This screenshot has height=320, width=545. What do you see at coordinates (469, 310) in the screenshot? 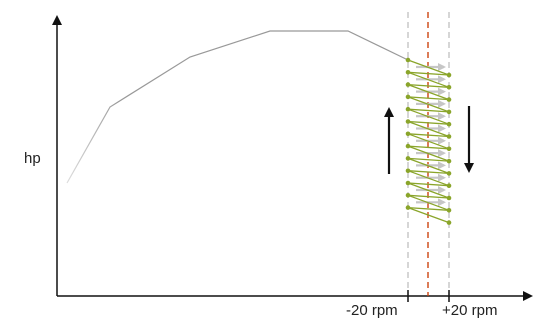
I see `x-tick-right-label: +20 rpm` at bounding box center [469, 310].